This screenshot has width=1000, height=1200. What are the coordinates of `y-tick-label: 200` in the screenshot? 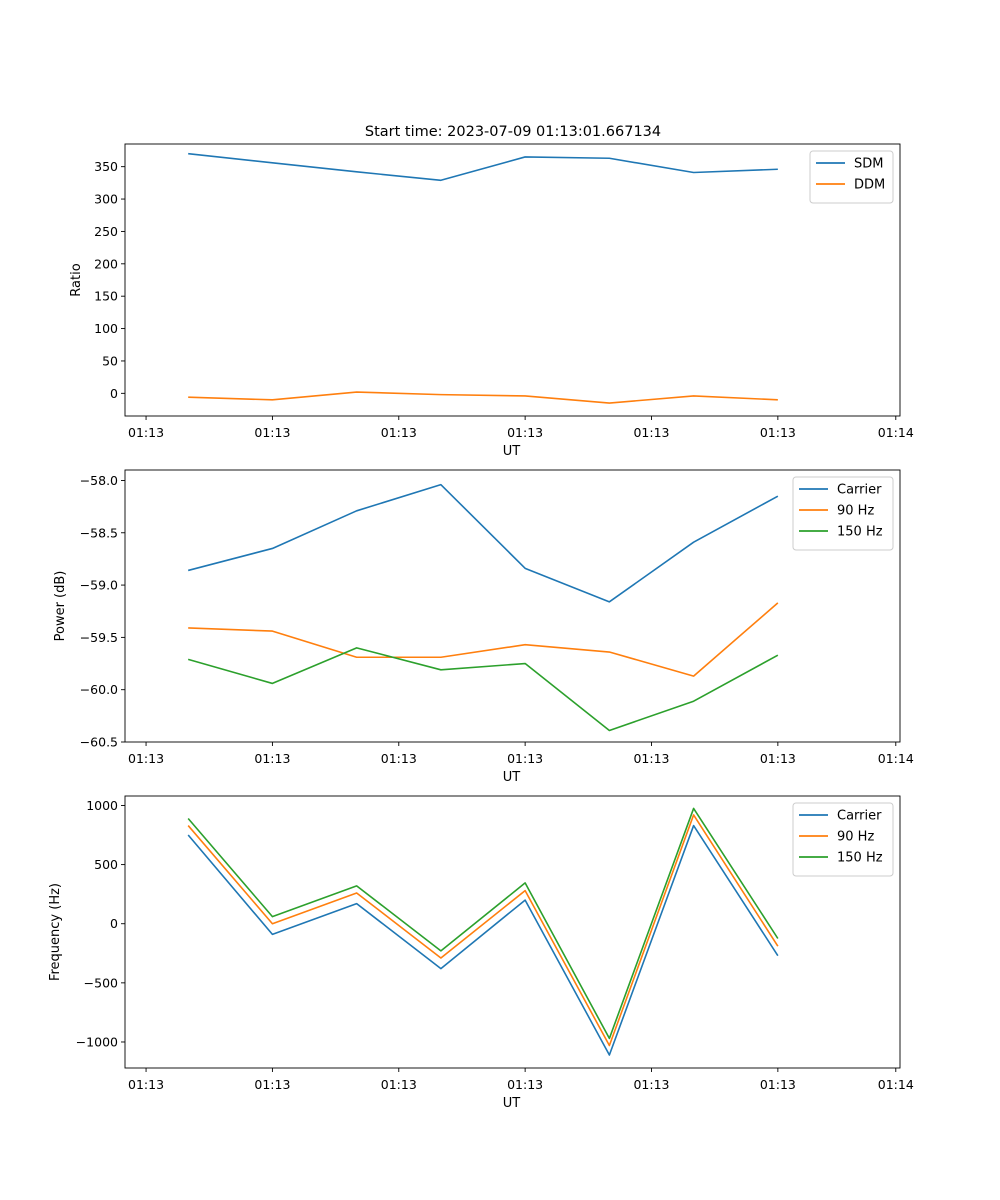 It's located at (106, 263).